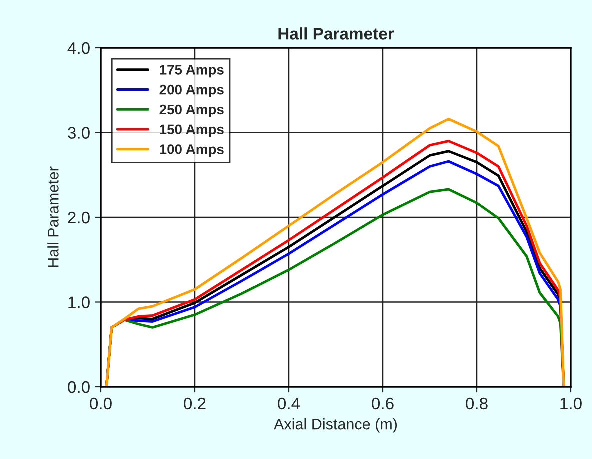  What do you see at coordinates (79, 387) in the screenshot?
I see `y-tick-label: 0.0` at bounding box center [79, 387].